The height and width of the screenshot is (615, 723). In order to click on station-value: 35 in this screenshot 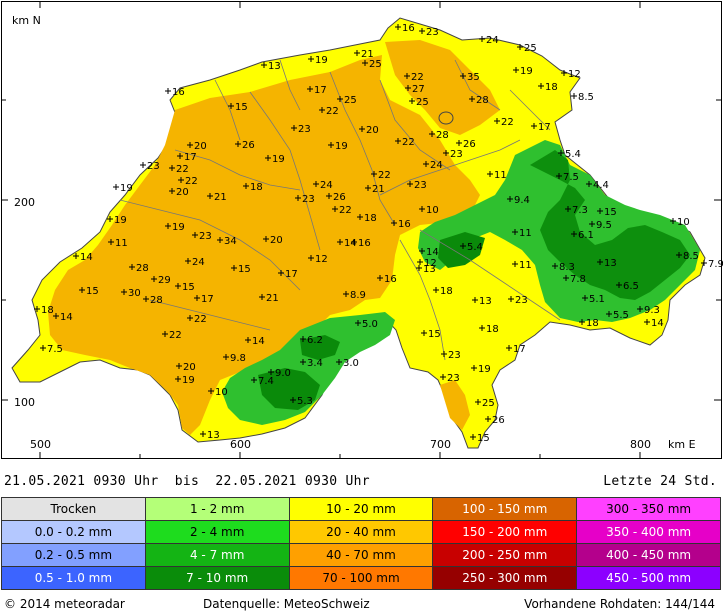, I will do `click(470, 77)`.